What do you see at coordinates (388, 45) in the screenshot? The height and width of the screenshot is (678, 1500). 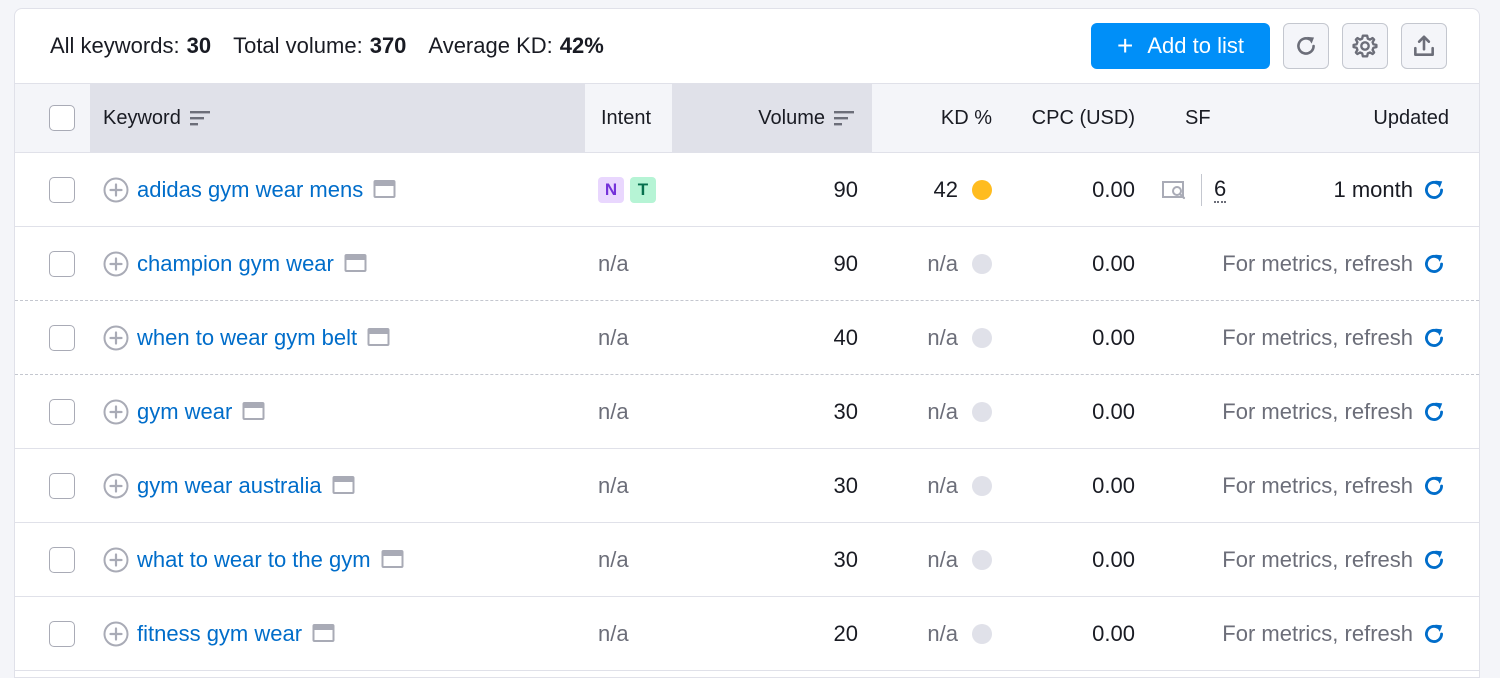 I see `total-volume-value: 370` at bounding box center [388, 45].